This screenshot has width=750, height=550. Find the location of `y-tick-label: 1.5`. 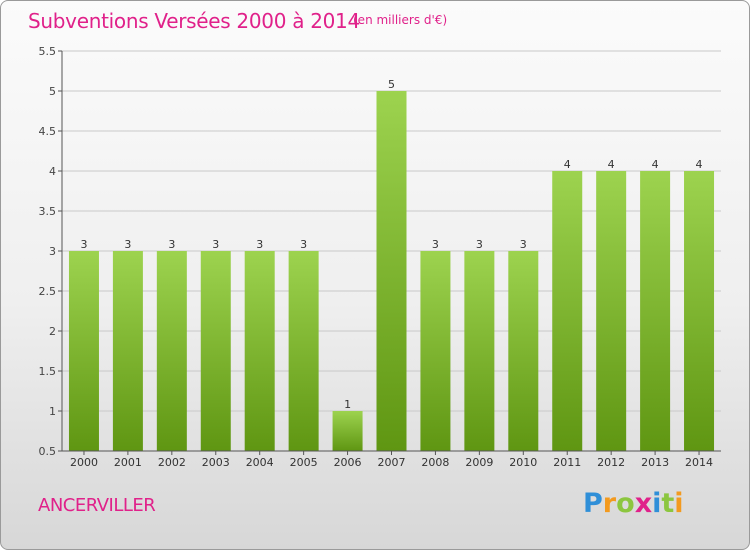

y-tick-label: 1.5 is located at coordinates (48, 371).